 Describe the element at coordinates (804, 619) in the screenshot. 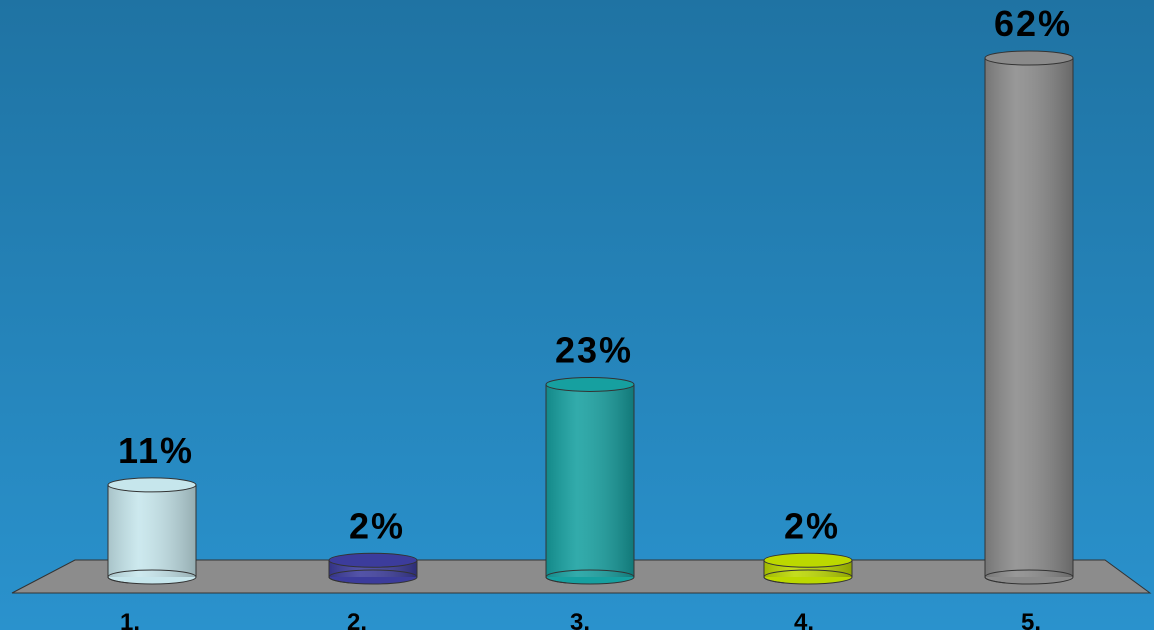

I see `x-tick-label: 4.` at that location.